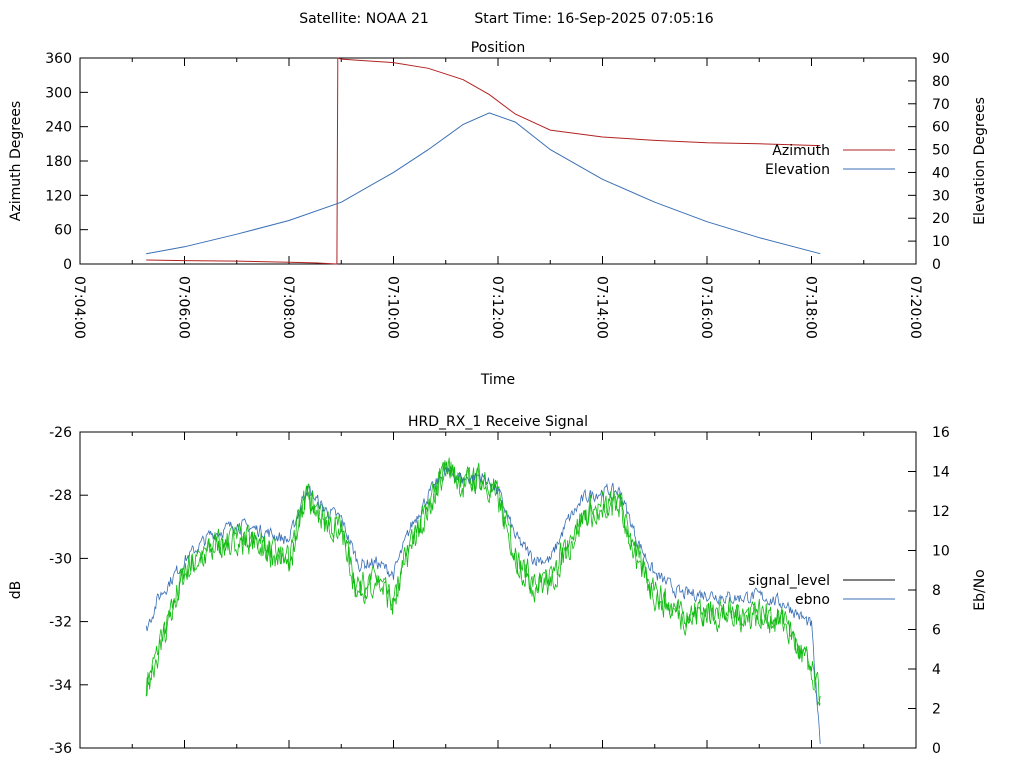 The height and width of the screenshot is (768, 1024). Describe the element at coordinates (16, 590) in the screenshot. I see `y-axis-label: dB` at that location.